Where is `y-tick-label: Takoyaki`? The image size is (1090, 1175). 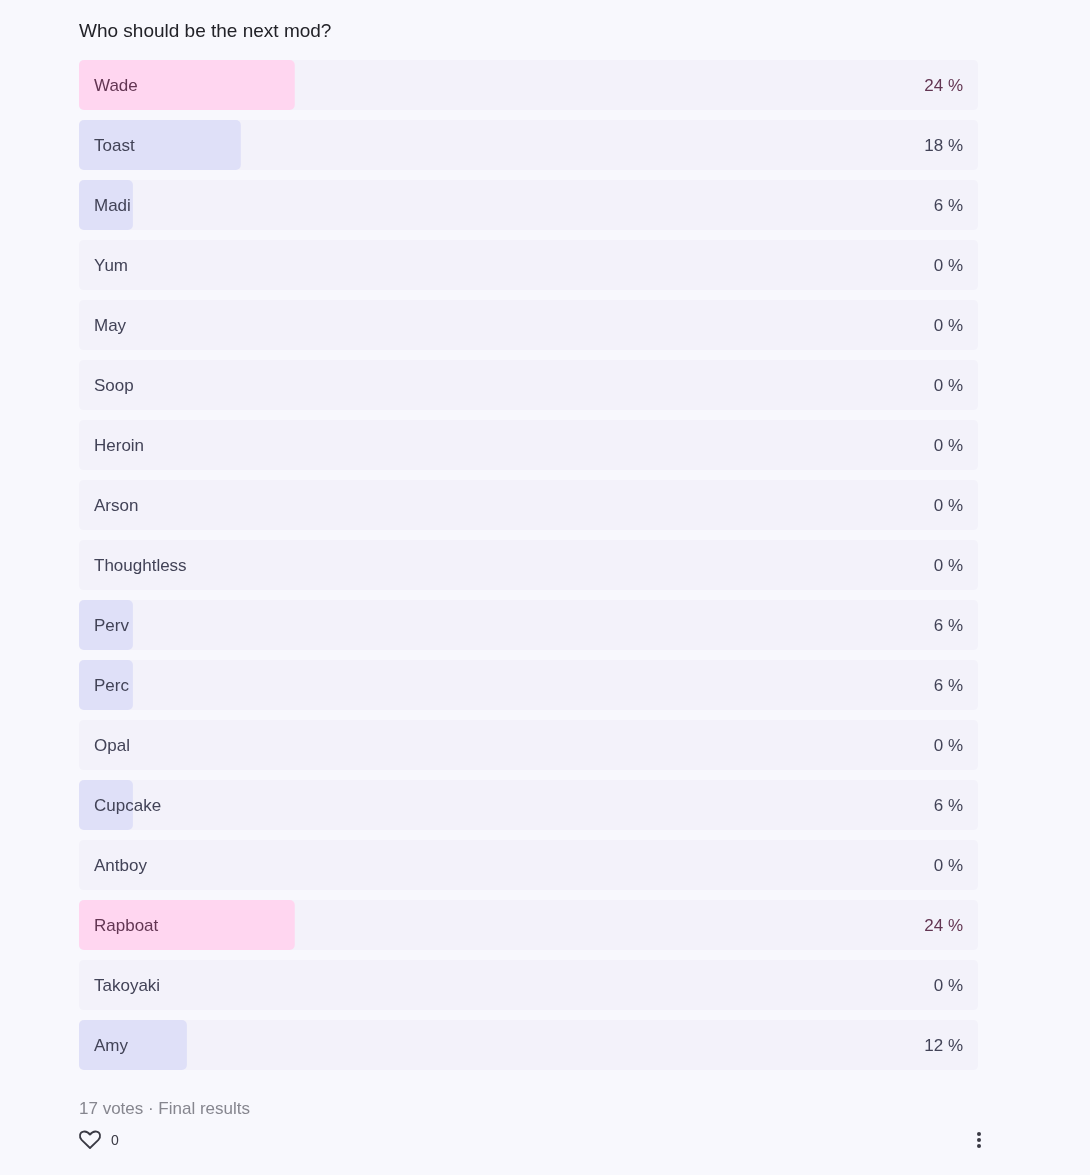 y-tick-label: Takoyaki is located at coordinates (127, 985).